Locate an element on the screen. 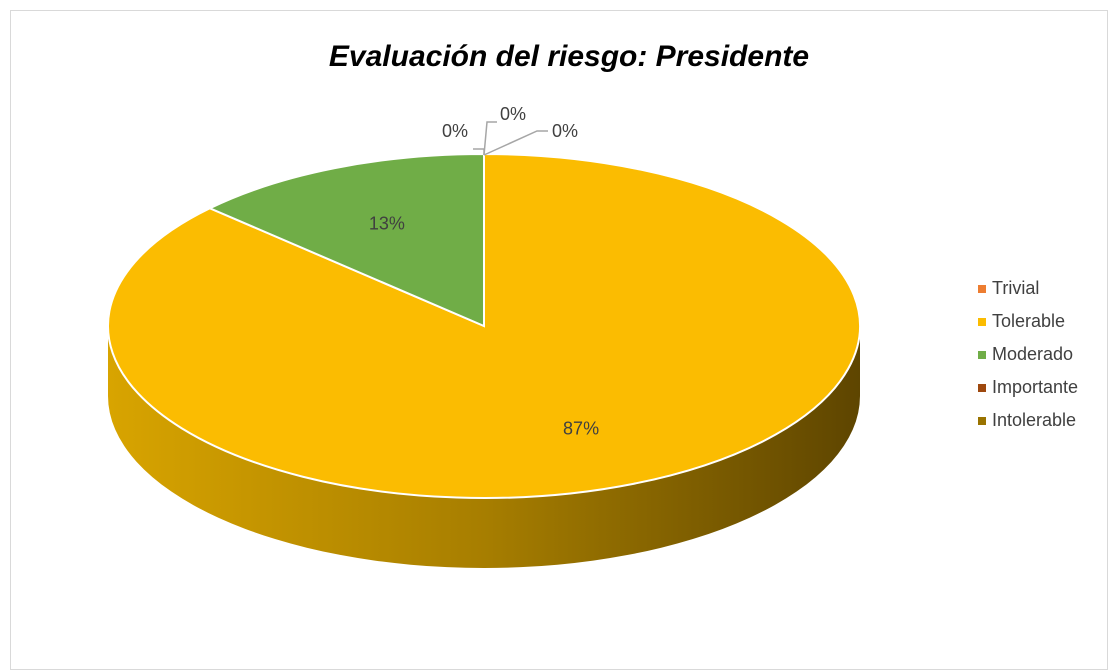 The width and height of the screenshot is (1119, 670). legend-label: Moderado is located at coordinates (1033, 354).